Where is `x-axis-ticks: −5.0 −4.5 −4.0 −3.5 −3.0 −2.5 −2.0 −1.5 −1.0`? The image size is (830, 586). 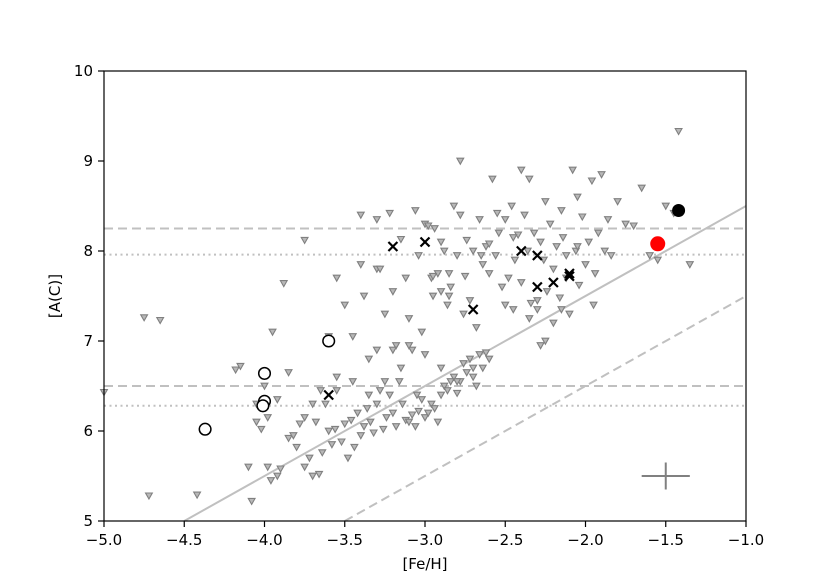 x-axis-ticks: −5.0 −4.5 −4.0 −3.5 −3.0 −2.5 −2.0 −1.5 −1.0 is located at coordinates (425, 535).